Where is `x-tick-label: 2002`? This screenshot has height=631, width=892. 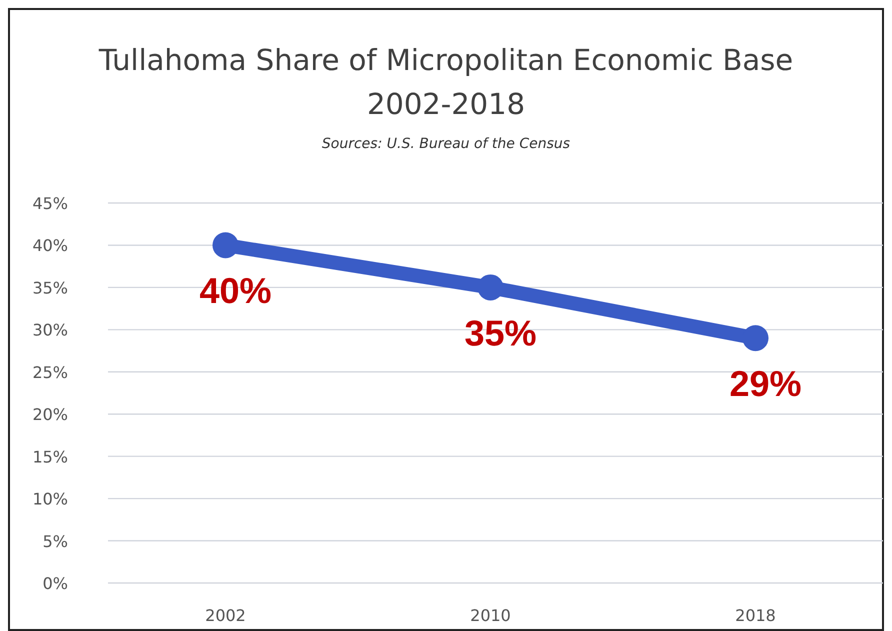 x-tick-label: 2002 is located at coordinates (225, 615).